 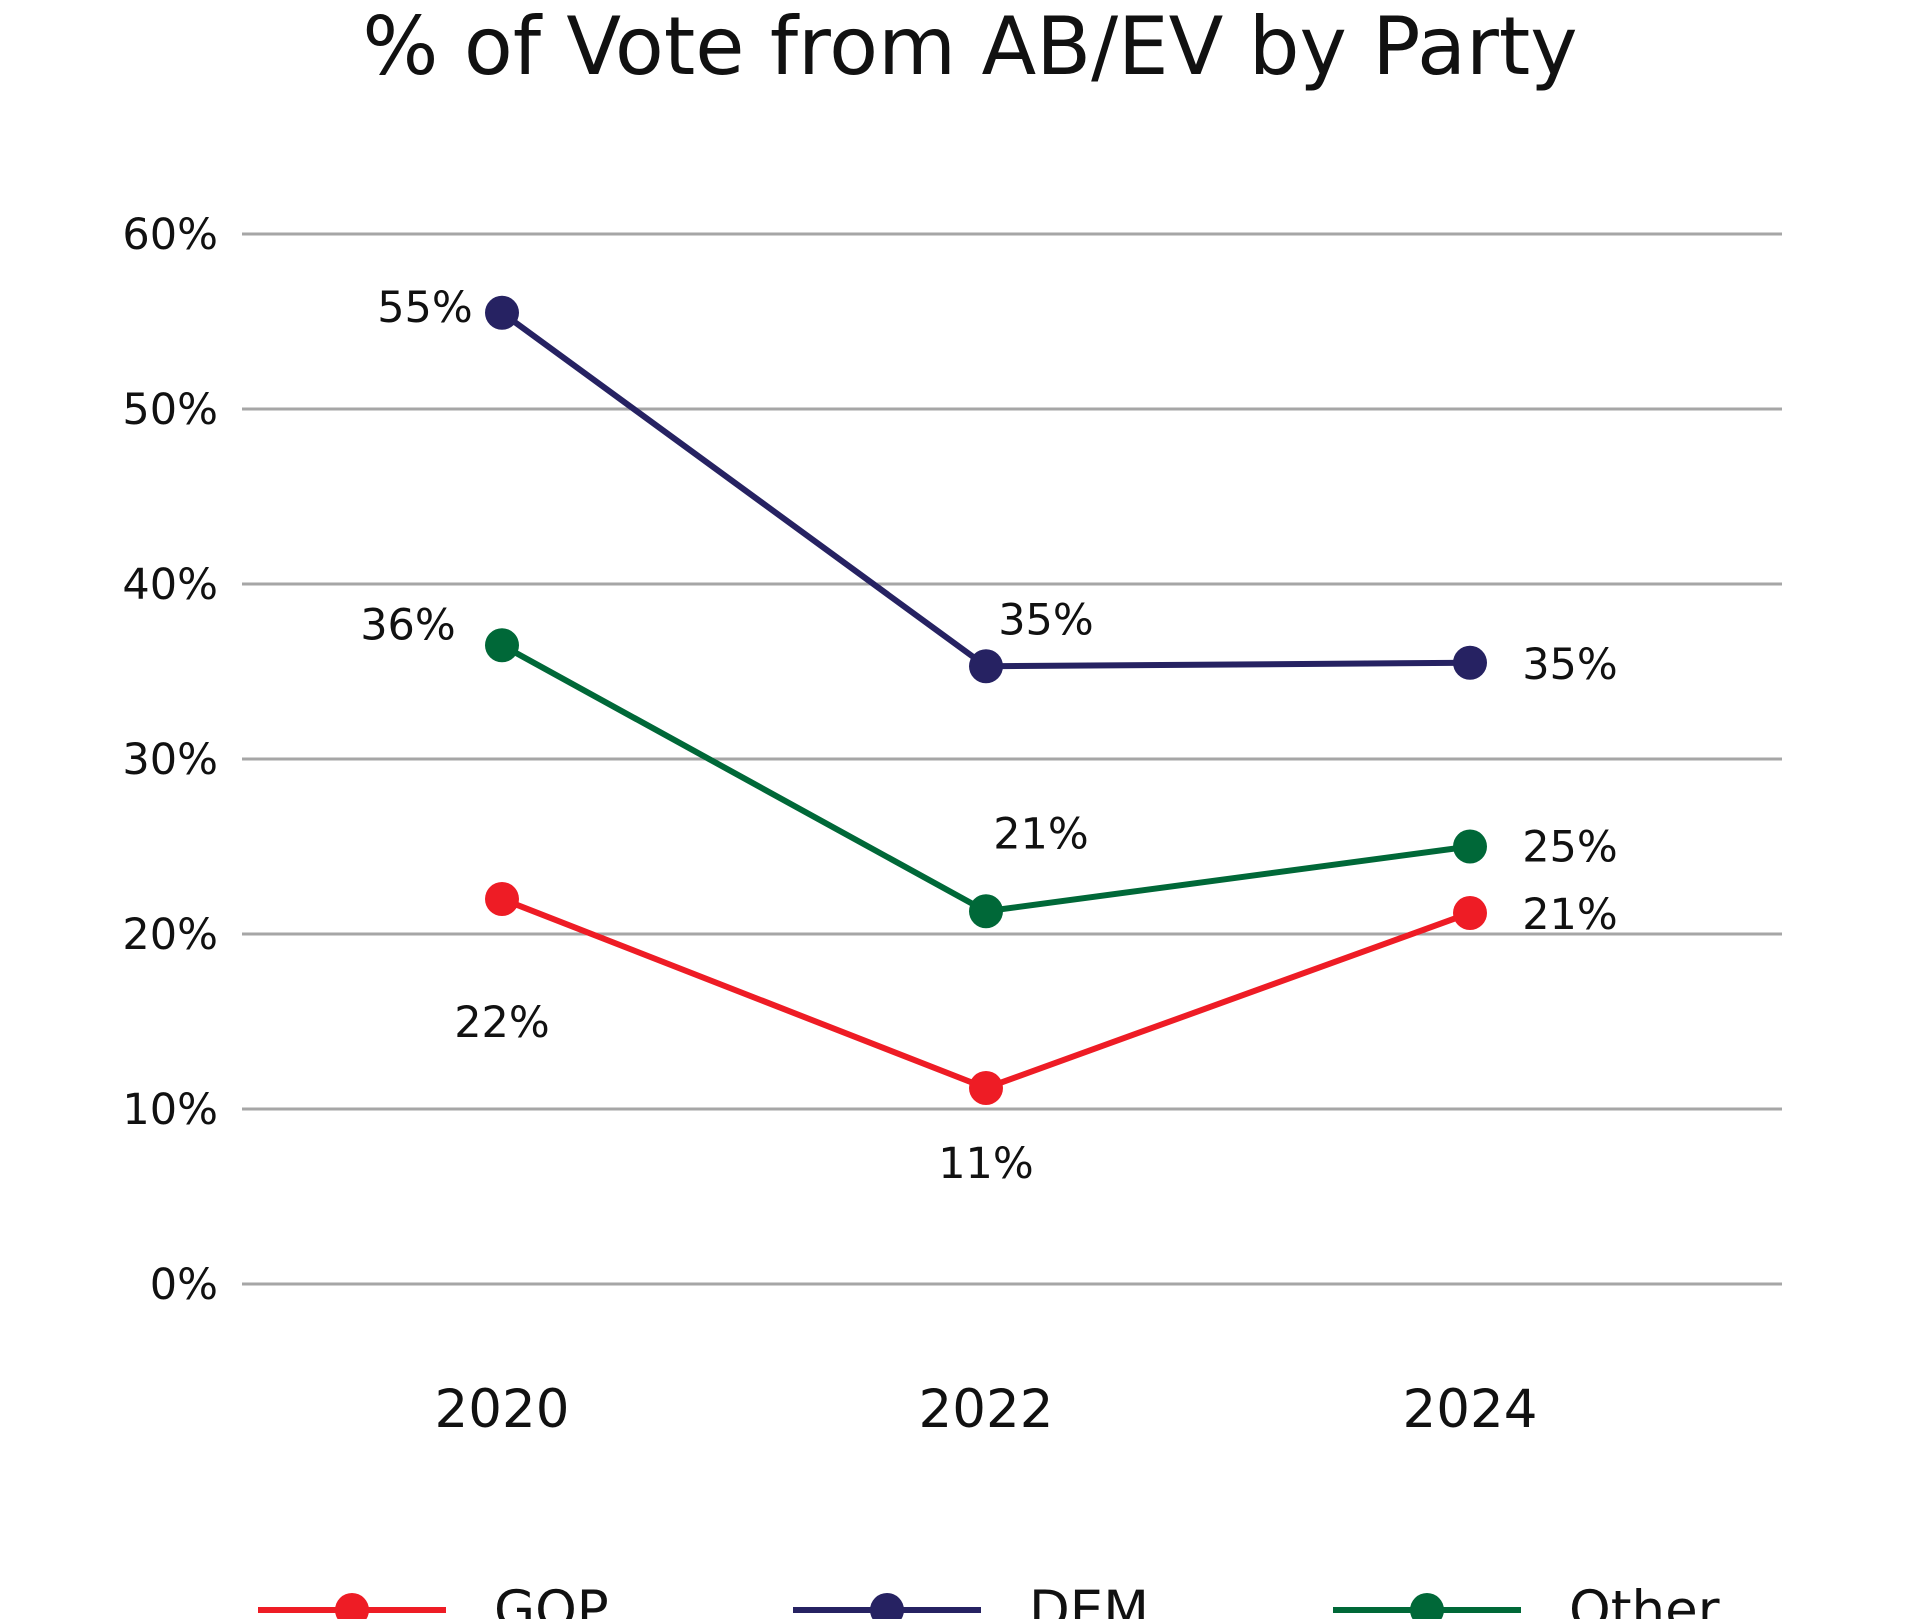 What do you see at coordinates (170, 585) in the screenshot?
I see `y-tick-label: 40%` at bounding box center [170, 585].